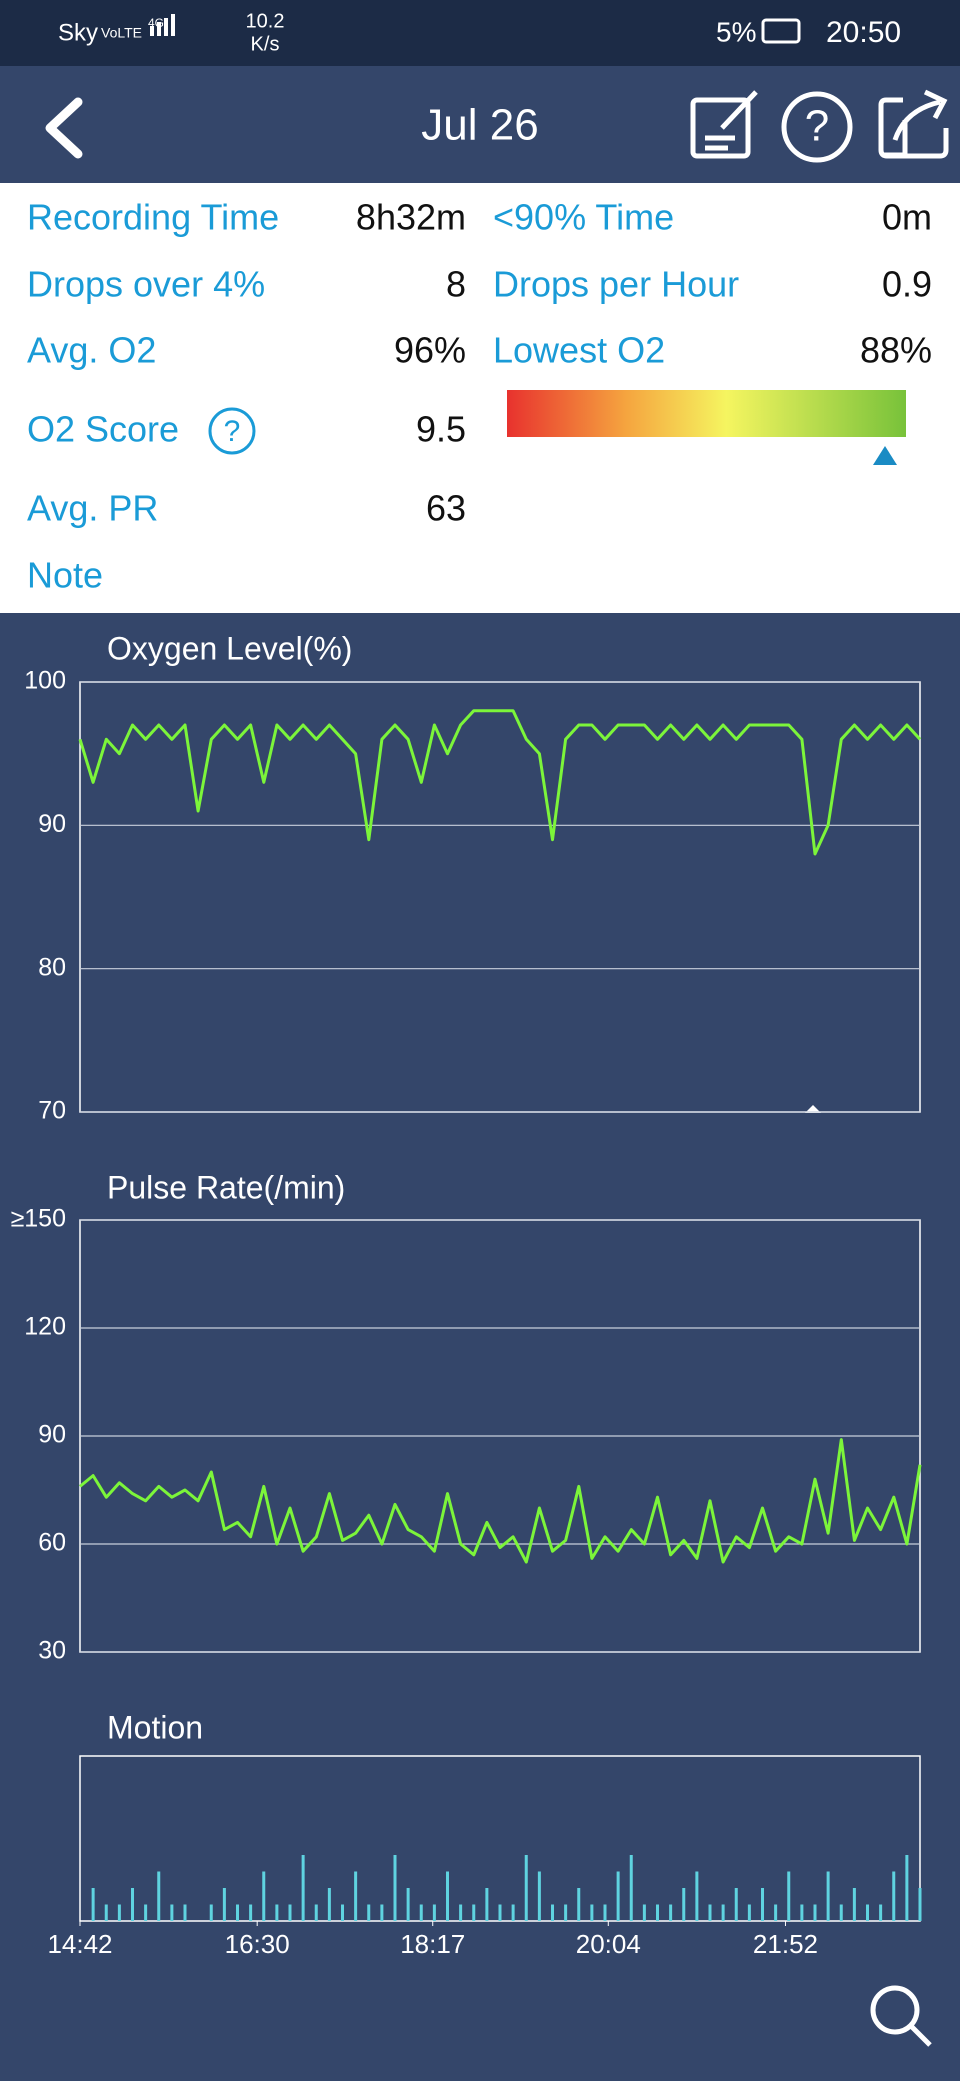 The height and width of the screenshot is (2081, 960). What do you see at coordinates (863, 32) in the screenshot?
I see `status-text: 20:50` at bounding box center [863, 32].